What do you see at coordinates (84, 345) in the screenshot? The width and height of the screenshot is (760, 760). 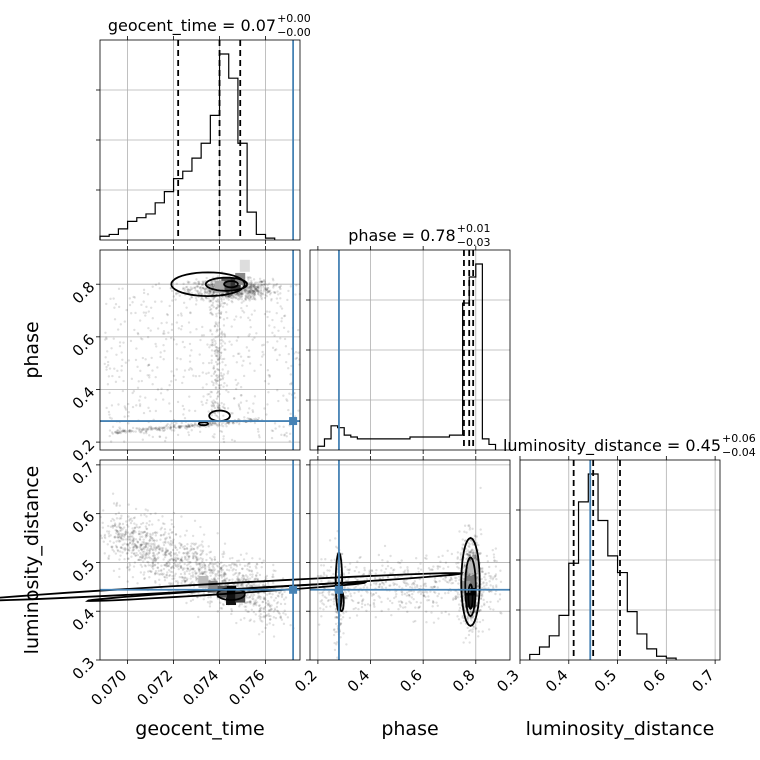 I see `y-tick-label: 0.6` at bounding box center [84, 345].